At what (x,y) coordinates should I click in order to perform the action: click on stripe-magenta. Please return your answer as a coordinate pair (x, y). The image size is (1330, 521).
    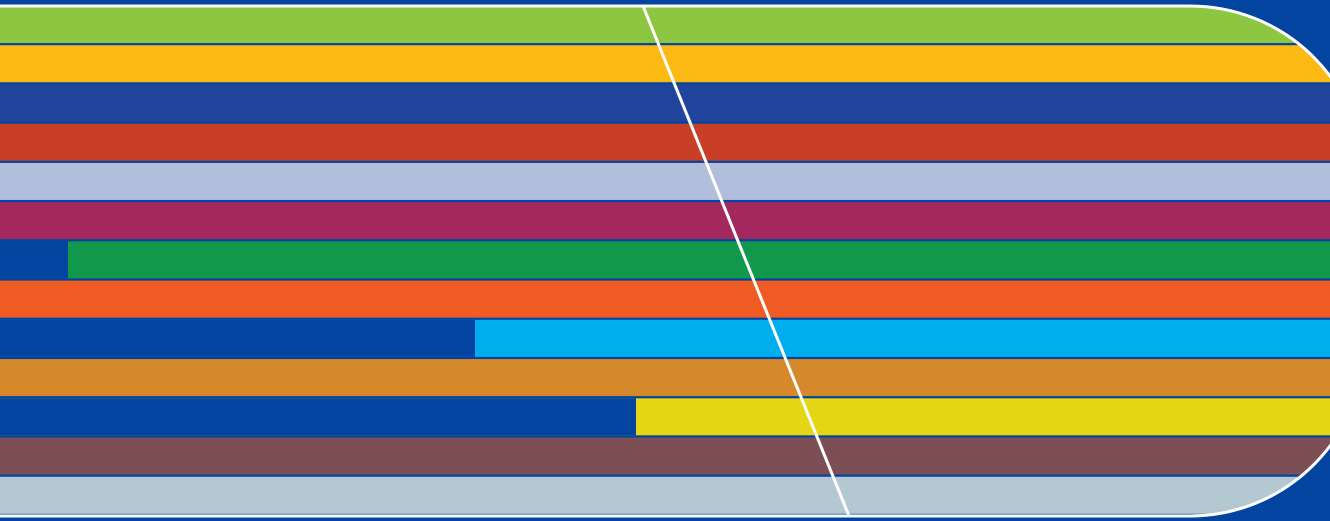
    Looking at the image, I should click on (665, 221).